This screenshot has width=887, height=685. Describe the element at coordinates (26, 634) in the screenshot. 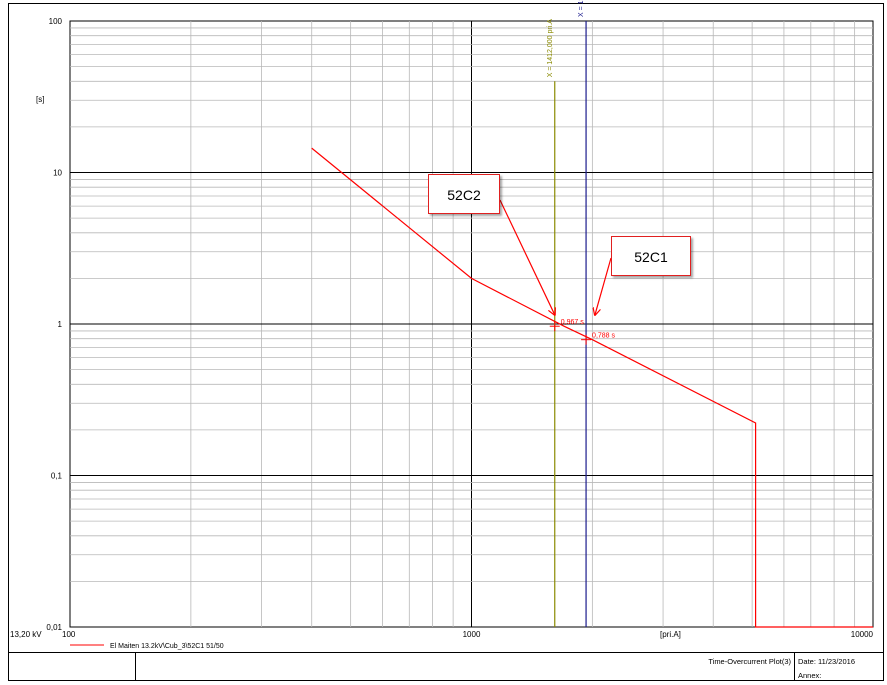

I see `voltage-label: 13,20 kV` at that location.